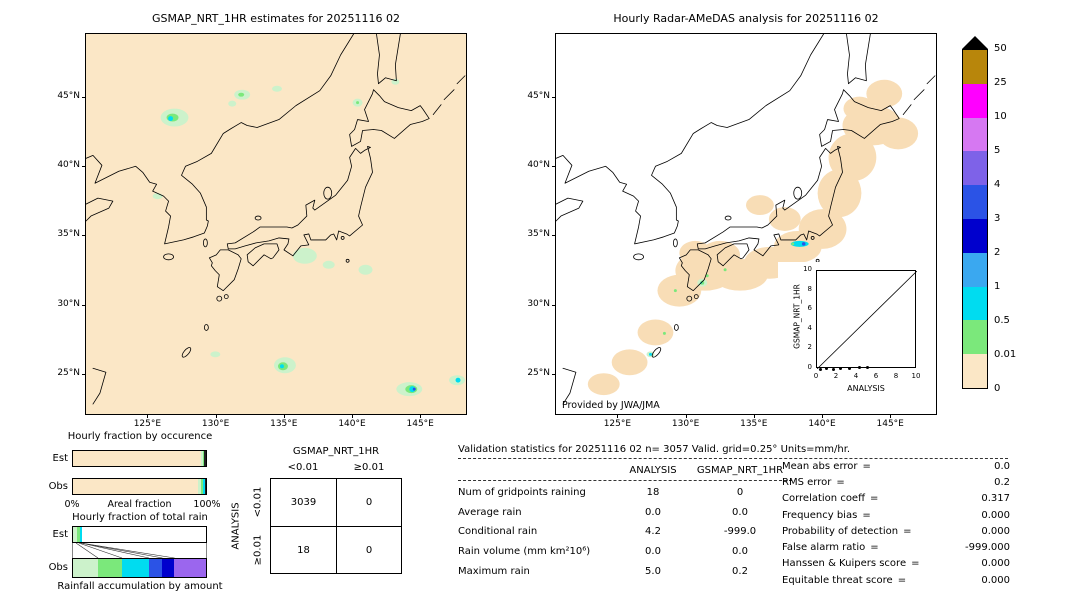 The image size is (1080, 612). What do you see at coordinates (284, 424) in the screenshot?
I see `lon-tick-label: 135°E` at bounding box center [284, 424].